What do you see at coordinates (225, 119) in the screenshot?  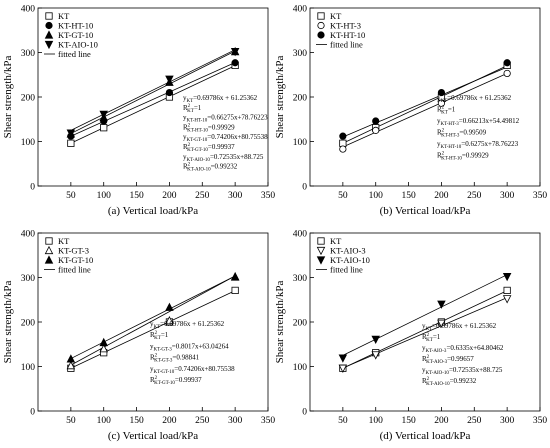 I see `equation-text: yKT-HT-10=0.66275x+78.76223` at bounding box center [225, 119].